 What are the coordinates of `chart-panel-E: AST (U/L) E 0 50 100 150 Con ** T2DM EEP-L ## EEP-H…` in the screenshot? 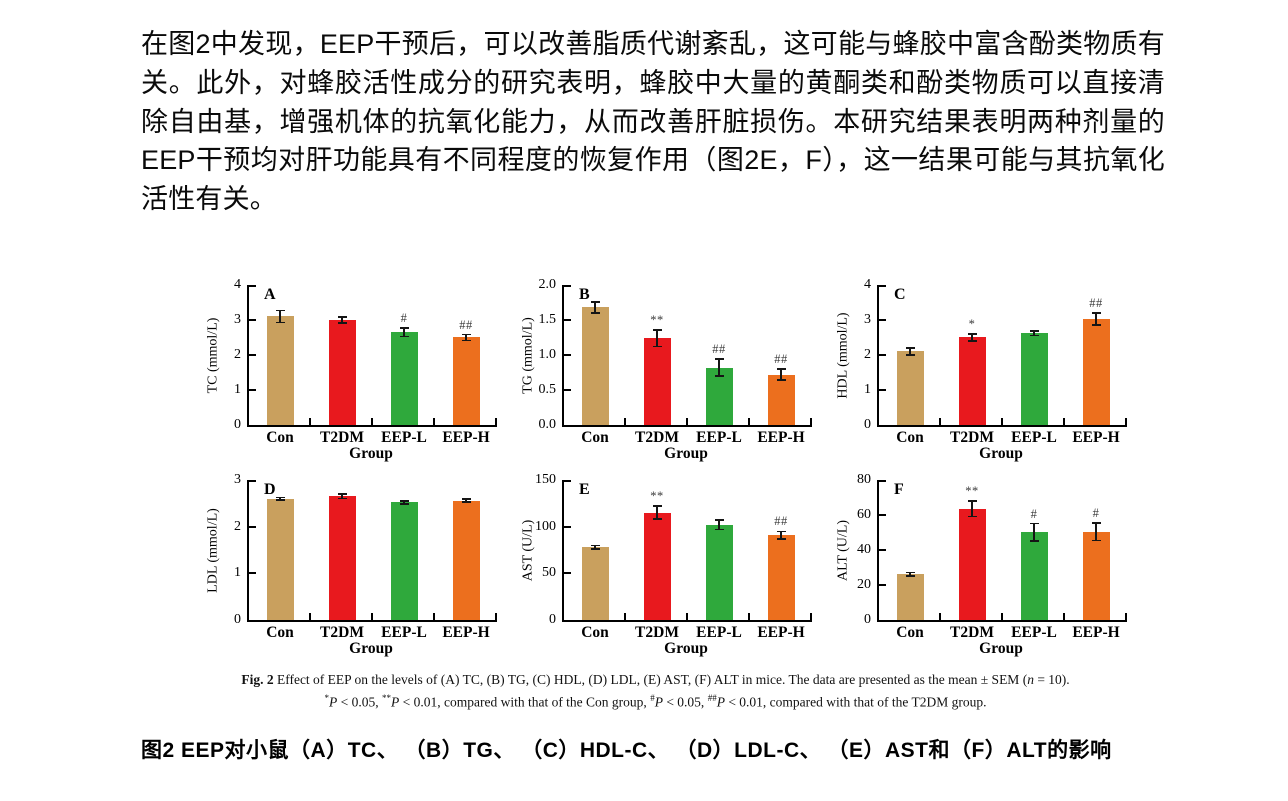 It's located at (655, 563).